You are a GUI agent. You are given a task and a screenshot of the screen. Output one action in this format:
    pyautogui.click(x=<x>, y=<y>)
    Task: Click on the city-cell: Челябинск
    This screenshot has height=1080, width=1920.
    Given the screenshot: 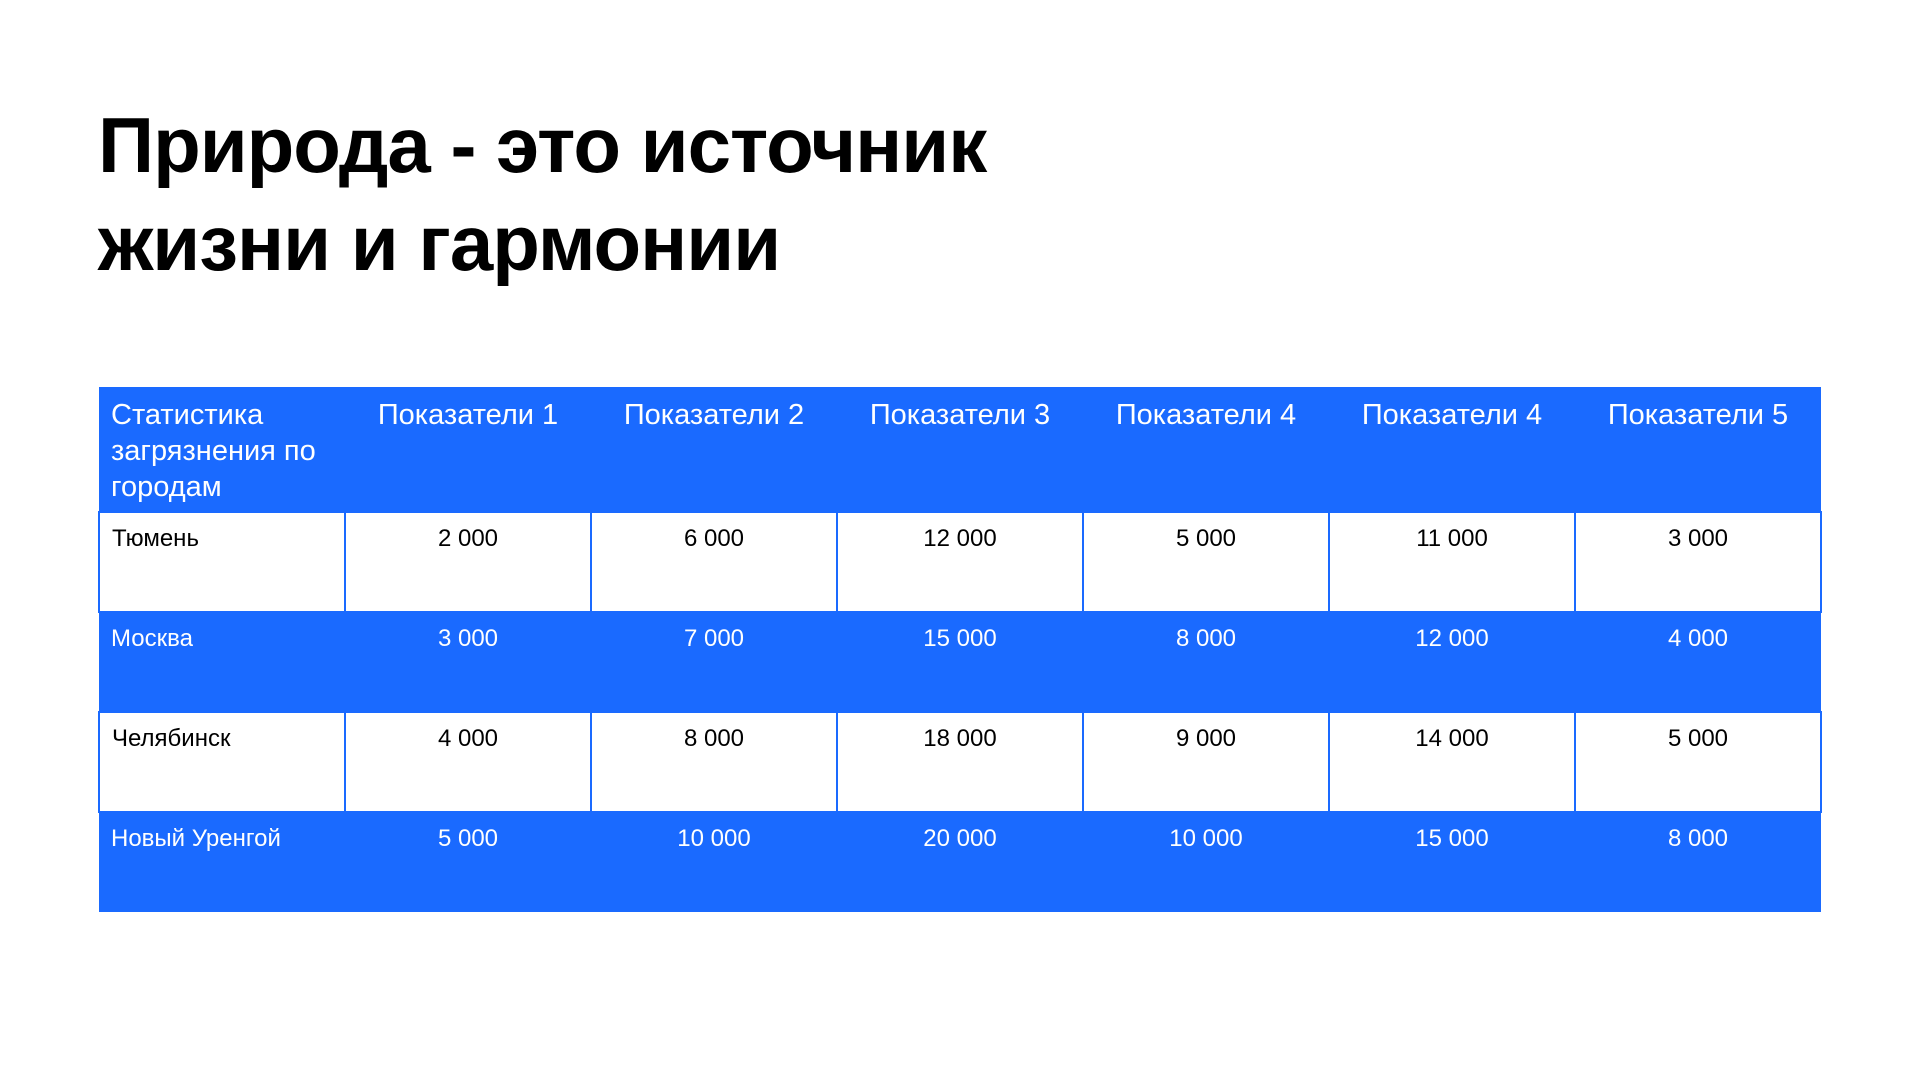 What is the action you would take?
    pyautogui.click(x=222, y=762)
    